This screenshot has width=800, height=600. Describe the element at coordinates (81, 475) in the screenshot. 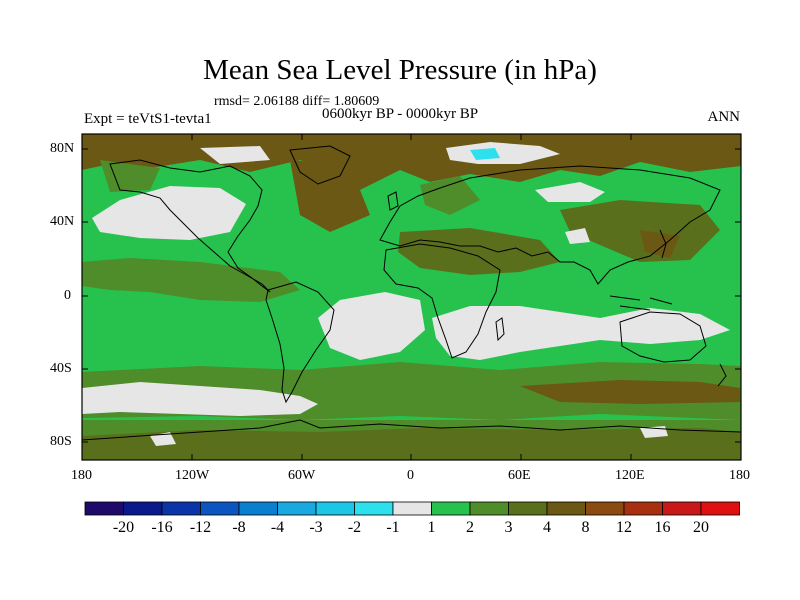

I see `lon-label-180w: 180` at that location.